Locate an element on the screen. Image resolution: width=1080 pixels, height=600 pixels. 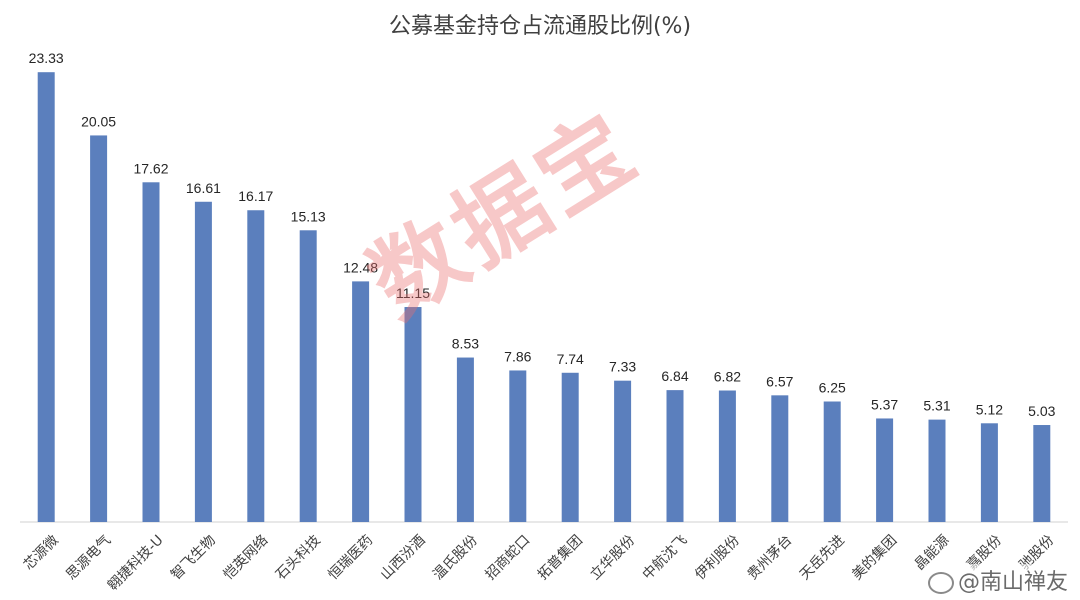
x-tick-label: 立华股份 is located at coordinates (612, 557).